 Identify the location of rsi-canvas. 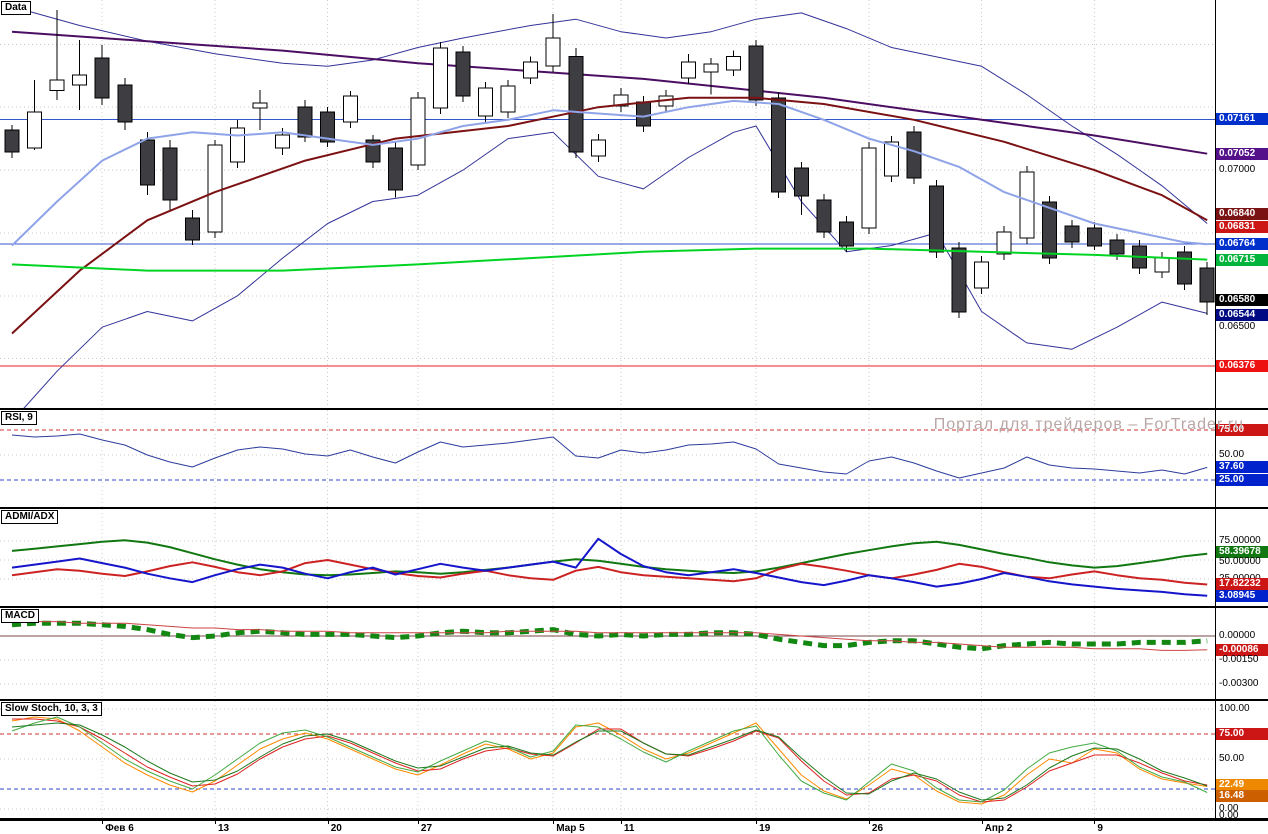
(607, 458).